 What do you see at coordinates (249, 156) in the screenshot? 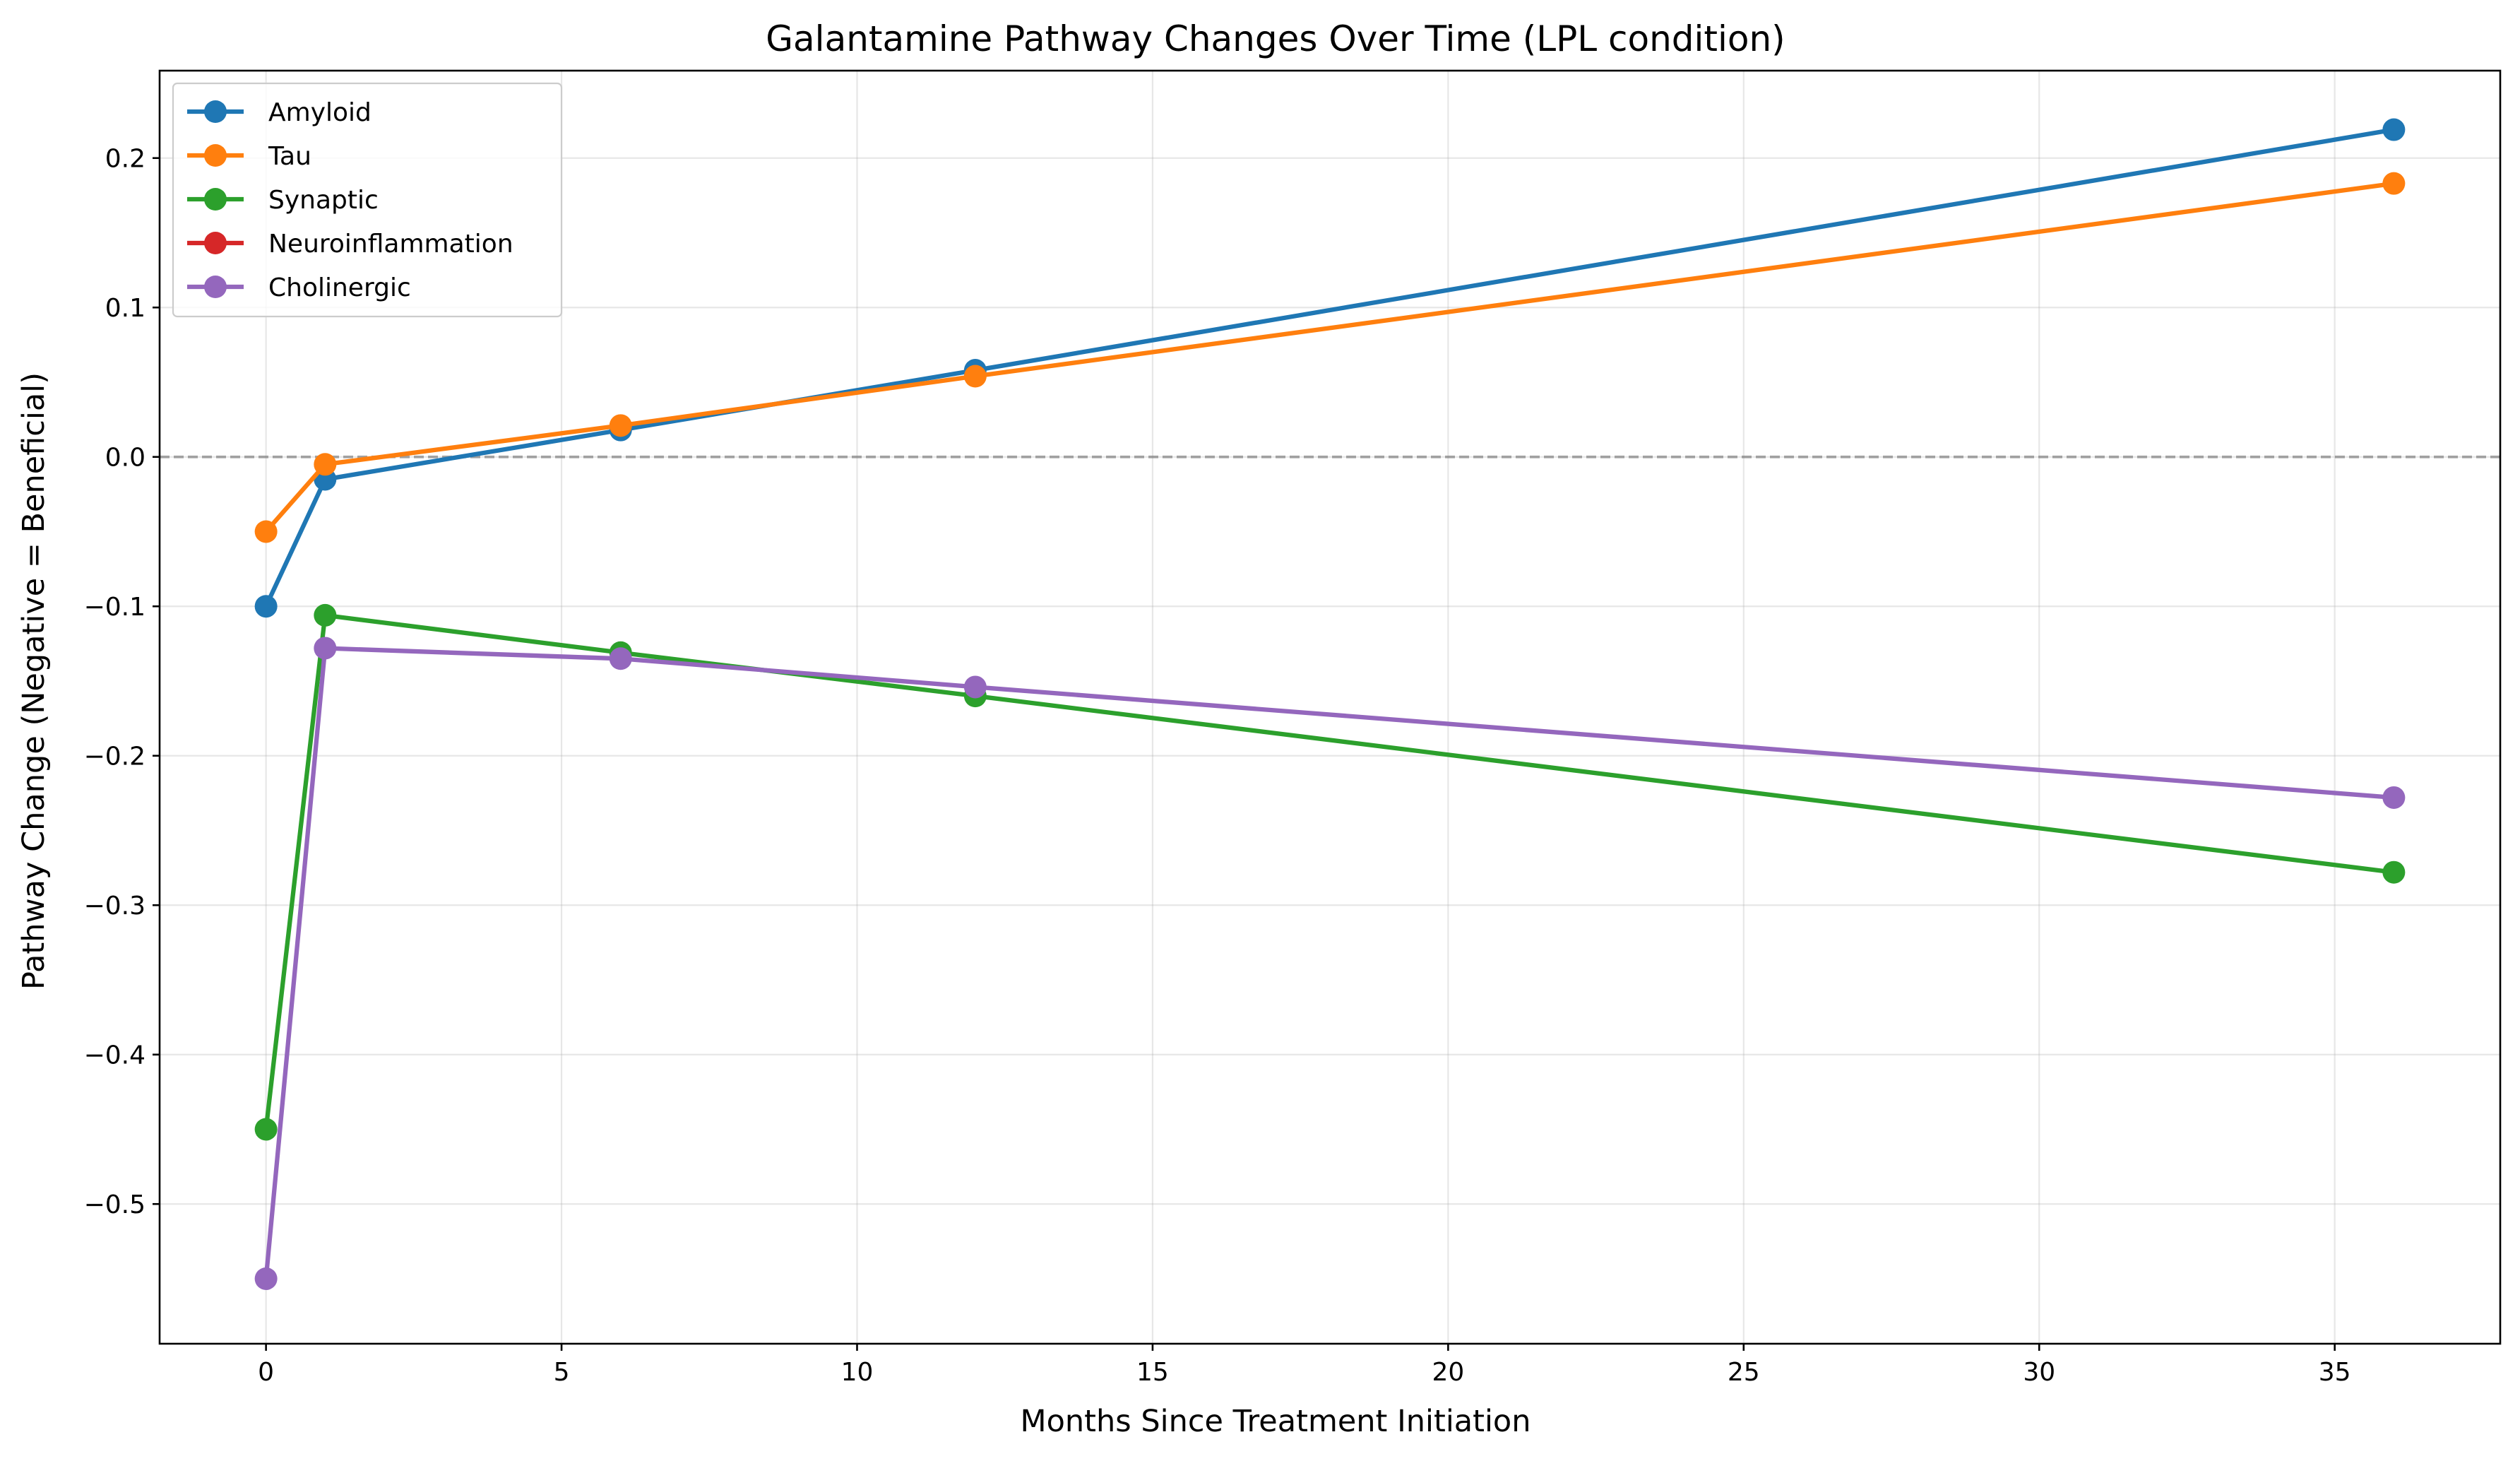
I see `legend-item-tau: Tau` at bounding box center [249, 156].